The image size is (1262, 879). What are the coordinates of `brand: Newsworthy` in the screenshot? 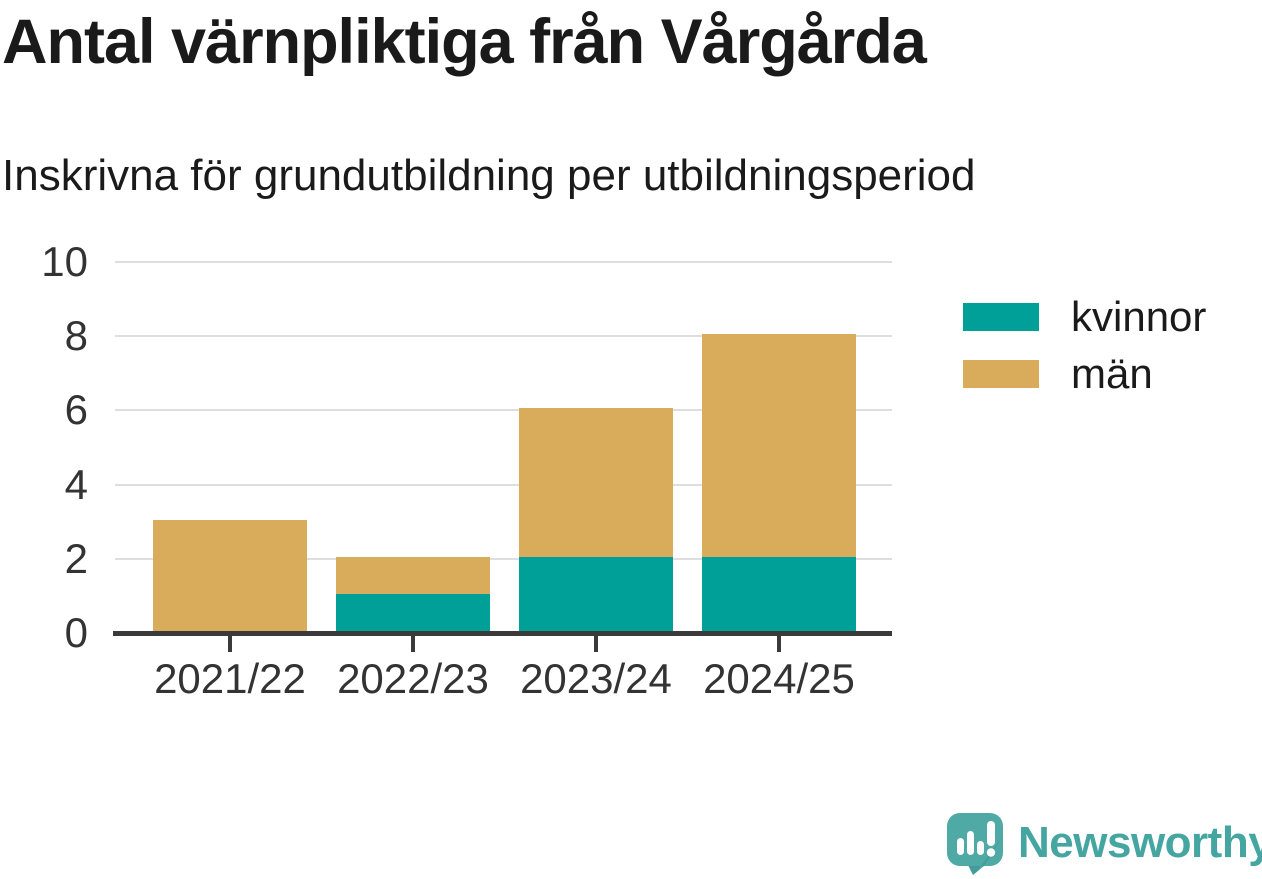 It's located at (1104, 843).